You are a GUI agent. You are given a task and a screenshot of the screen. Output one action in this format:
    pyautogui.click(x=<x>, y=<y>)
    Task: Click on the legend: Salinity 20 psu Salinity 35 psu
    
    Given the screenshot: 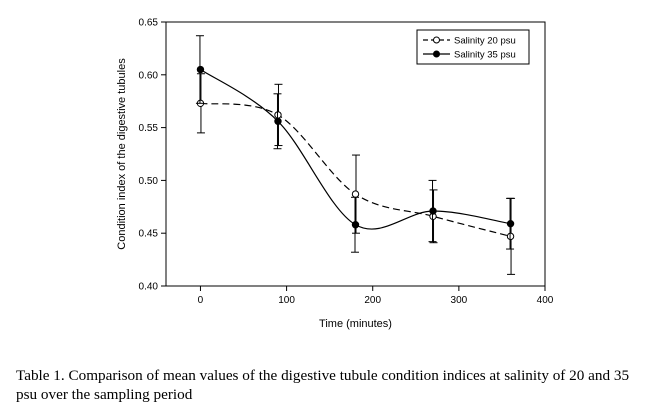 What is the action you would take?
    pyautogui.click(x=473, y=47)
    